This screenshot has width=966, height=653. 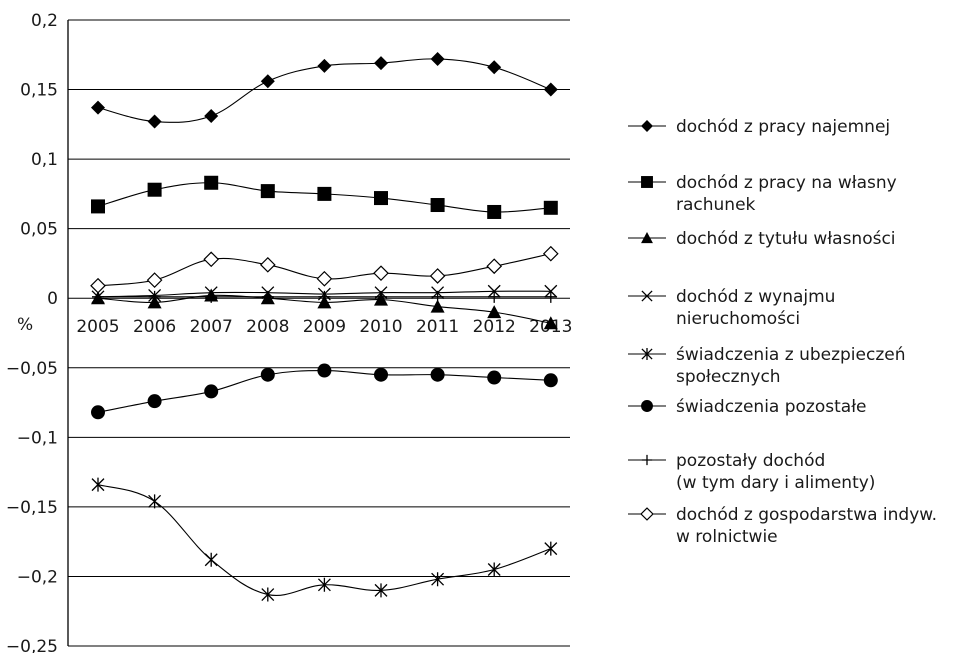 What do you see at coordinates (775, 483) in the screenshot?
I see `legend-label: (w tym dary i alimenty)` at bounding box center [775, 483].